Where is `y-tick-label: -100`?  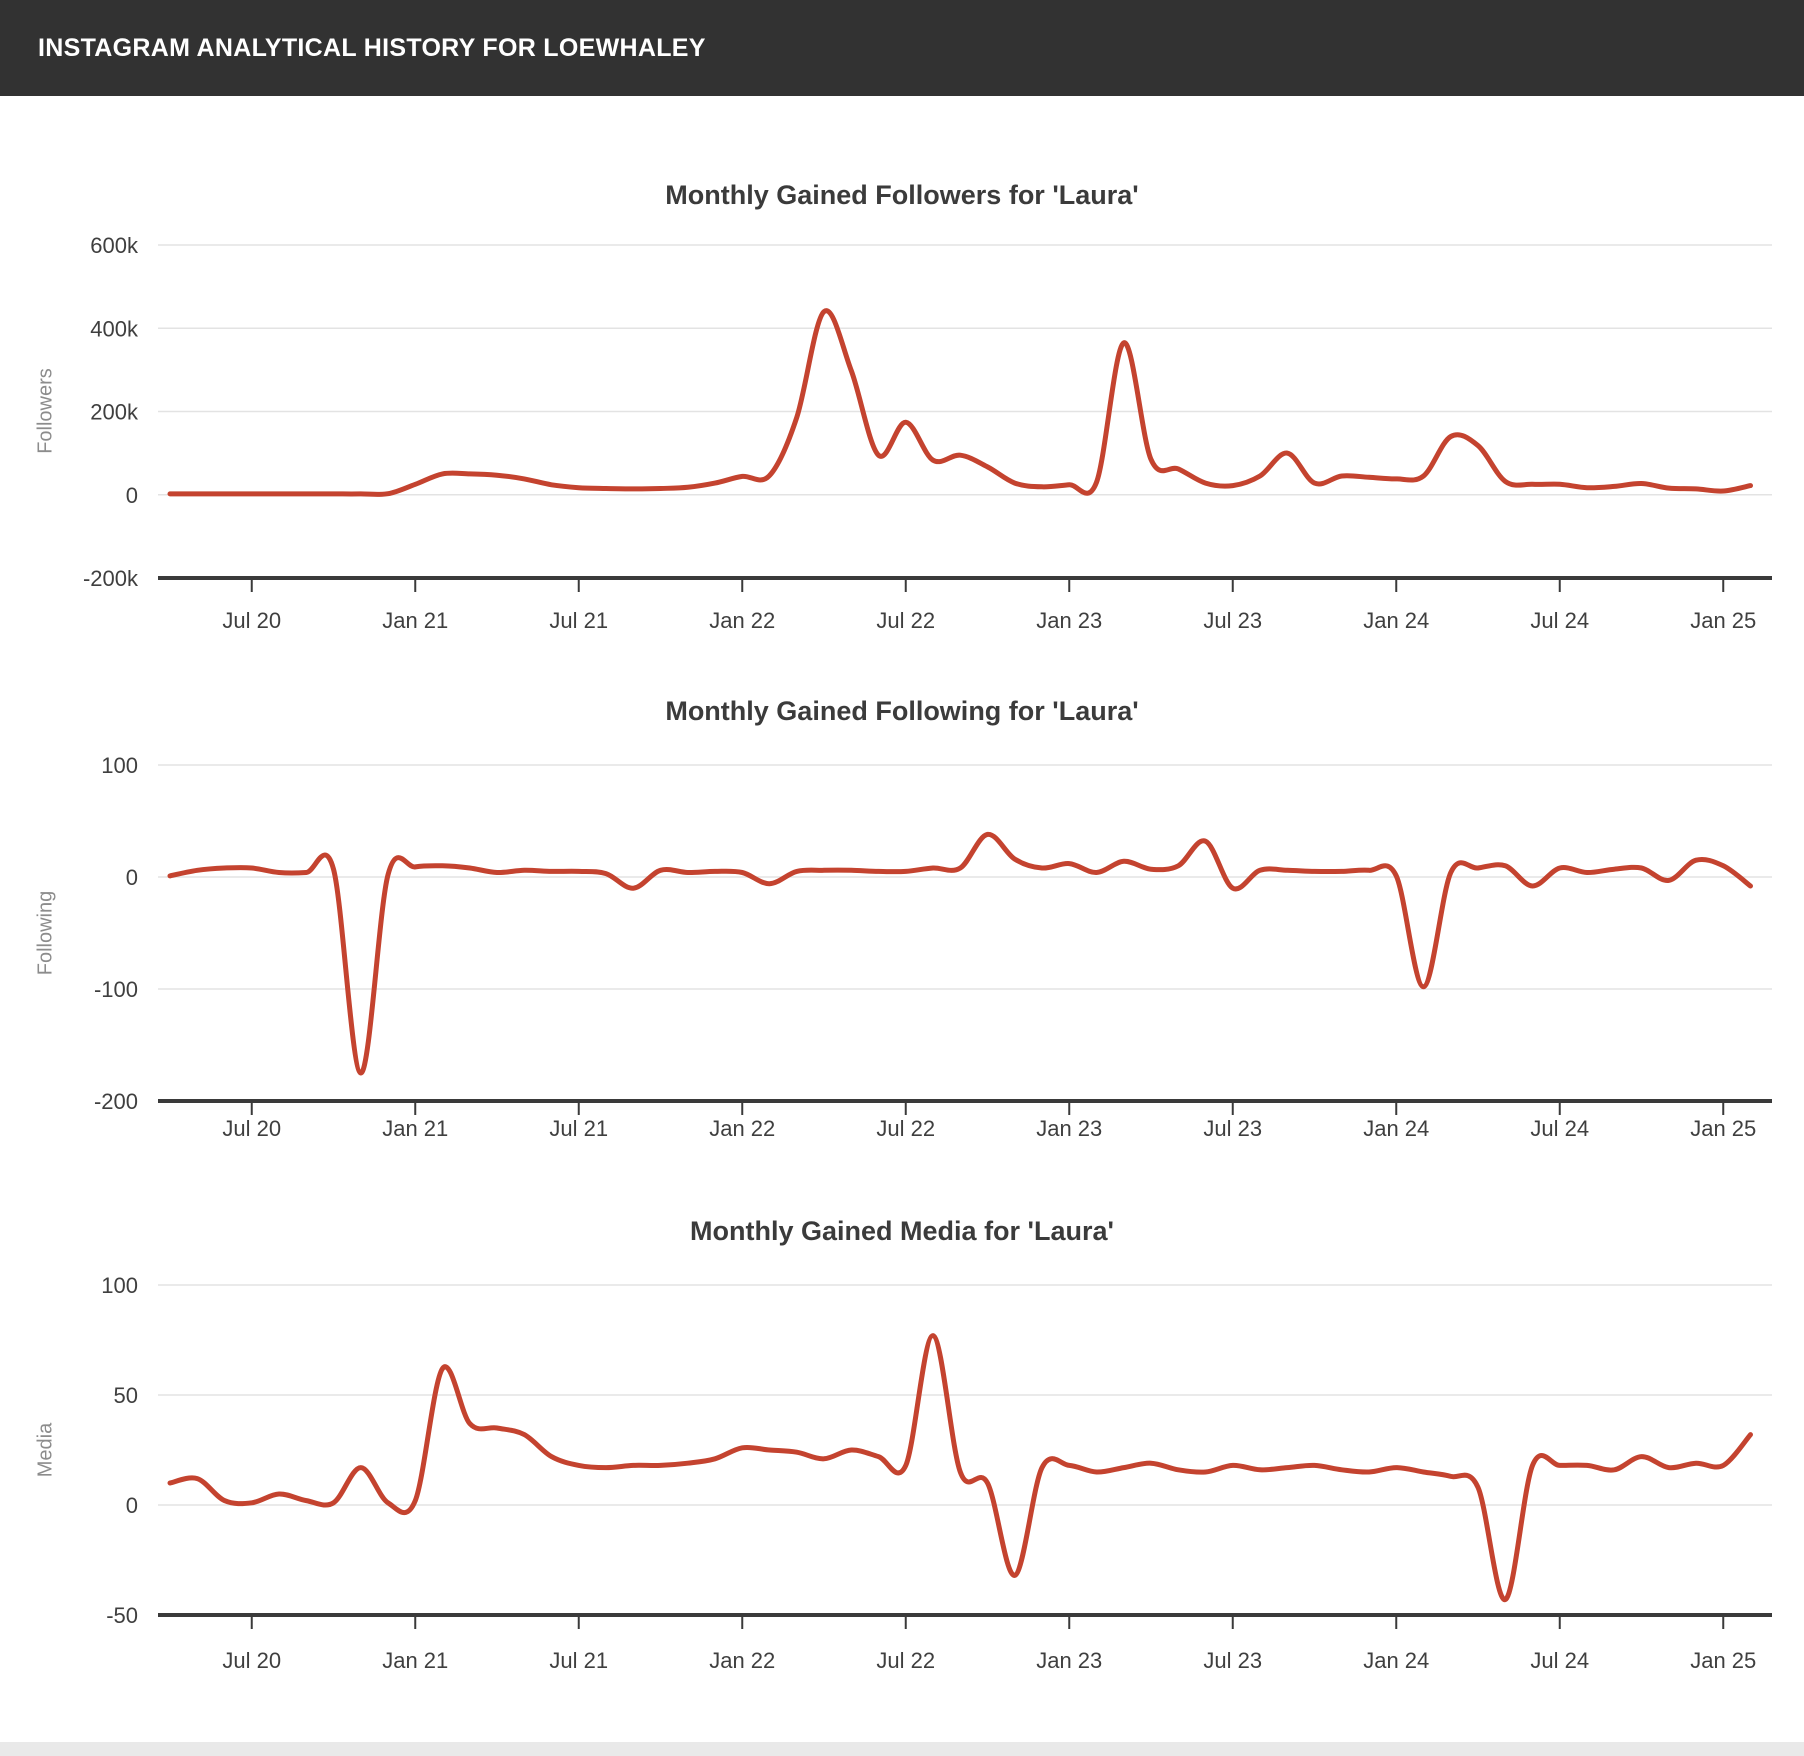 y-tick-label: -100 is located at coordinates (116, 989).